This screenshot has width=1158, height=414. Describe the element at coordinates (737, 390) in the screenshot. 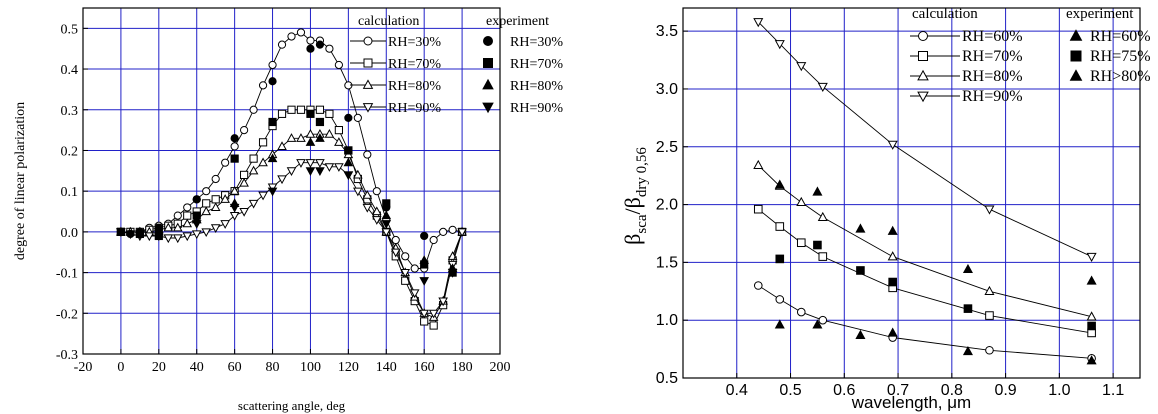

I see `x-tick-label: 0.4` at that location.